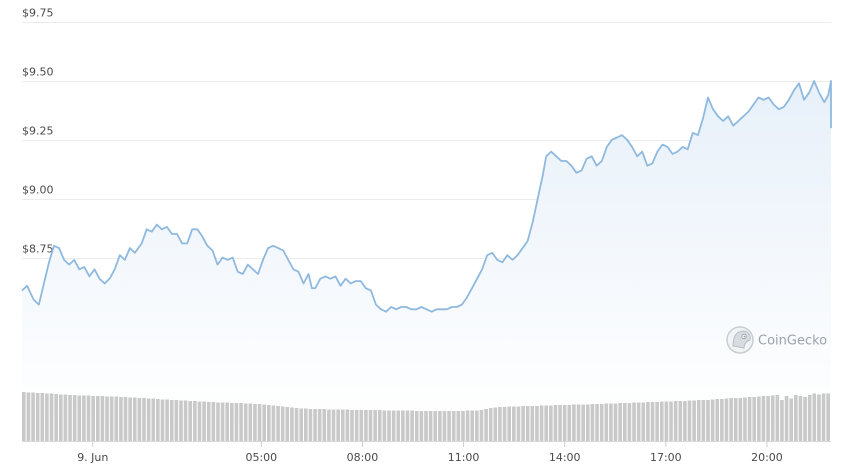 The height and width of the screenshot is (473, 847). What do you see at coordinates (261, 457) in the screenshot?
I see `x-tick-label: 05:00` at bounding box center [261, 457].